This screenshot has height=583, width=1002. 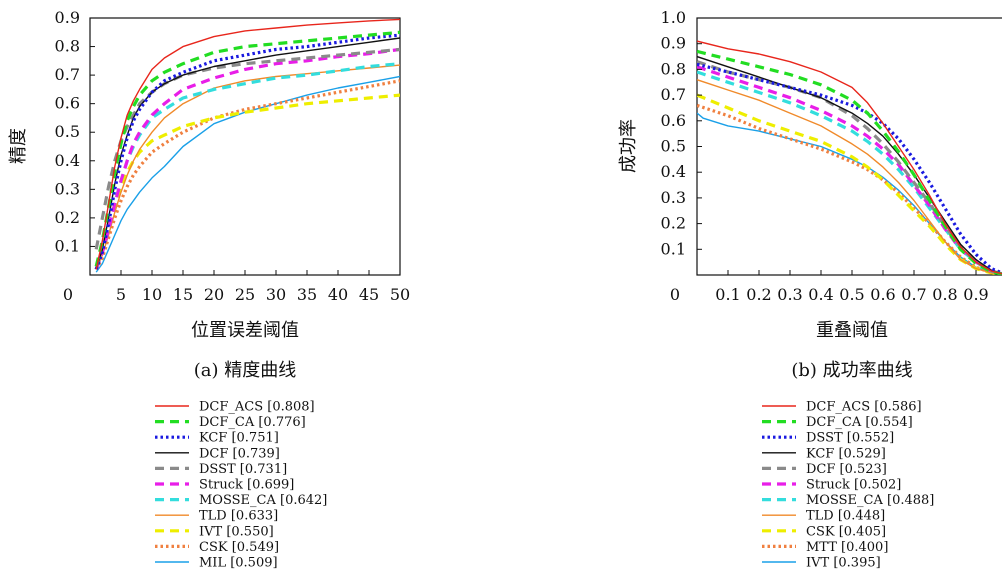 I want to click on legend-label: DCF_CA [0.776], so click(x=252, y=422).